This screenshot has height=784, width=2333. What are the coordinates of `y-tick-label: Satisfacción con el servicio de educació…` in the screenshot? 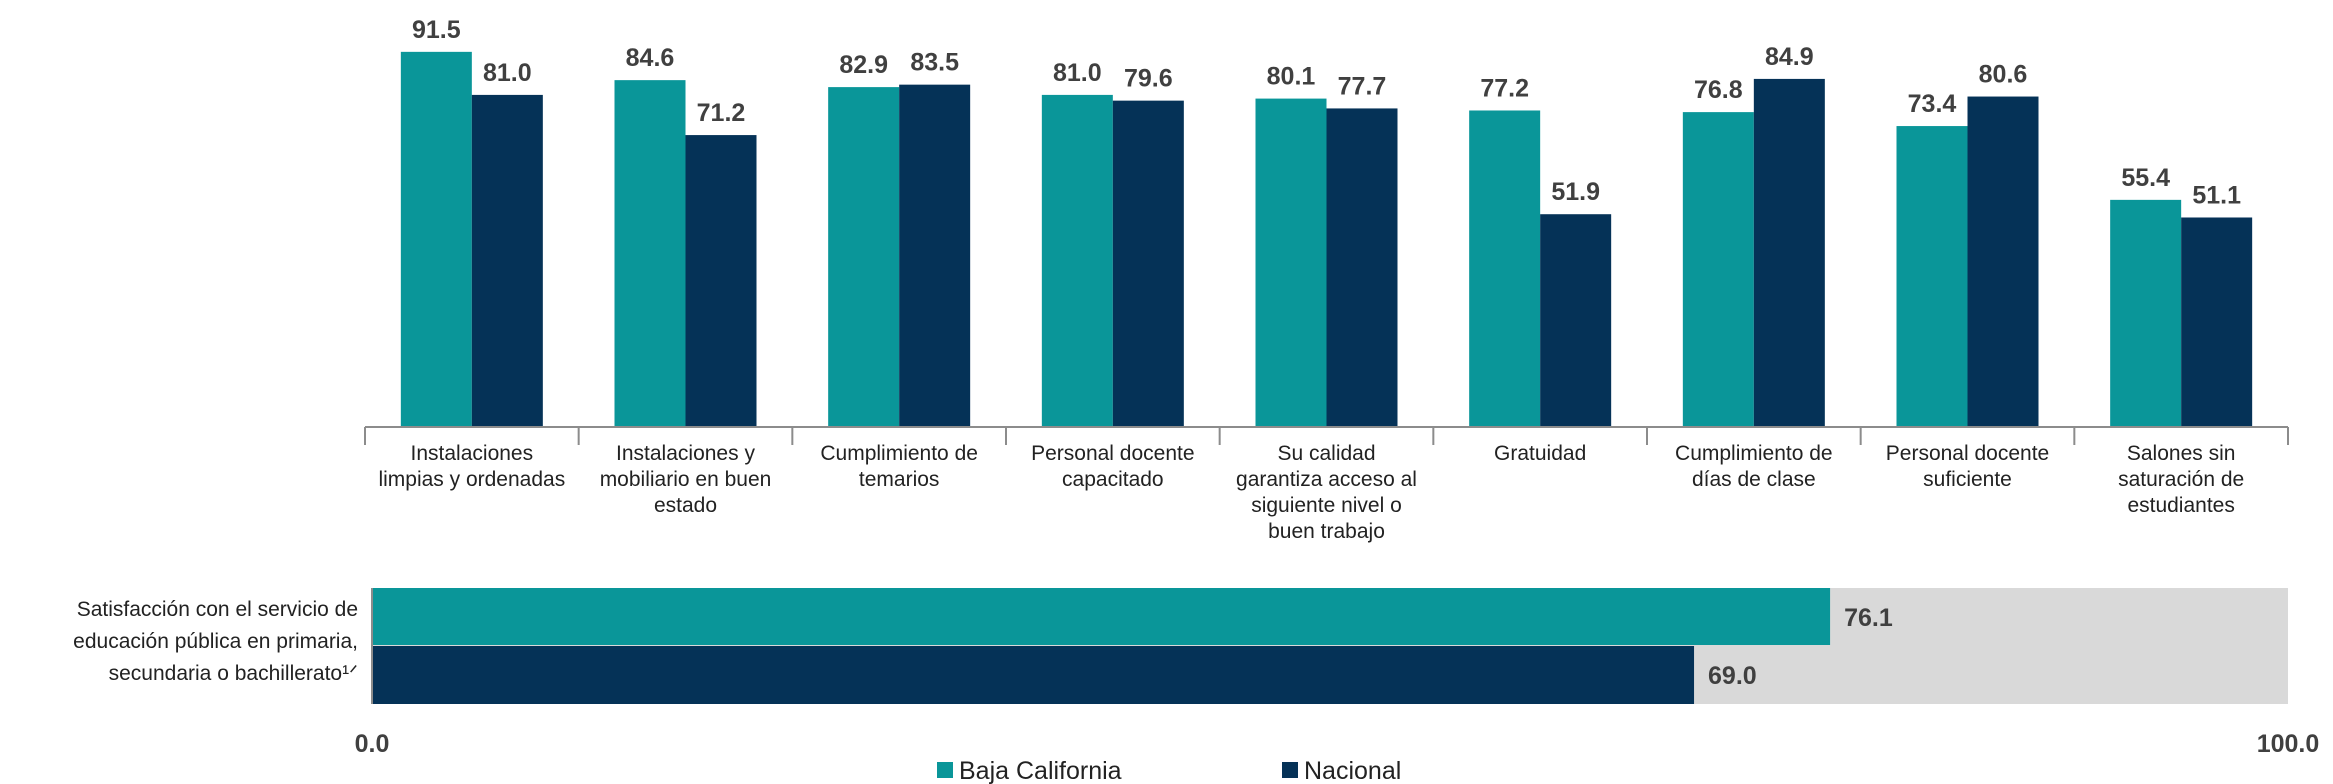 It's located at (215, 641).